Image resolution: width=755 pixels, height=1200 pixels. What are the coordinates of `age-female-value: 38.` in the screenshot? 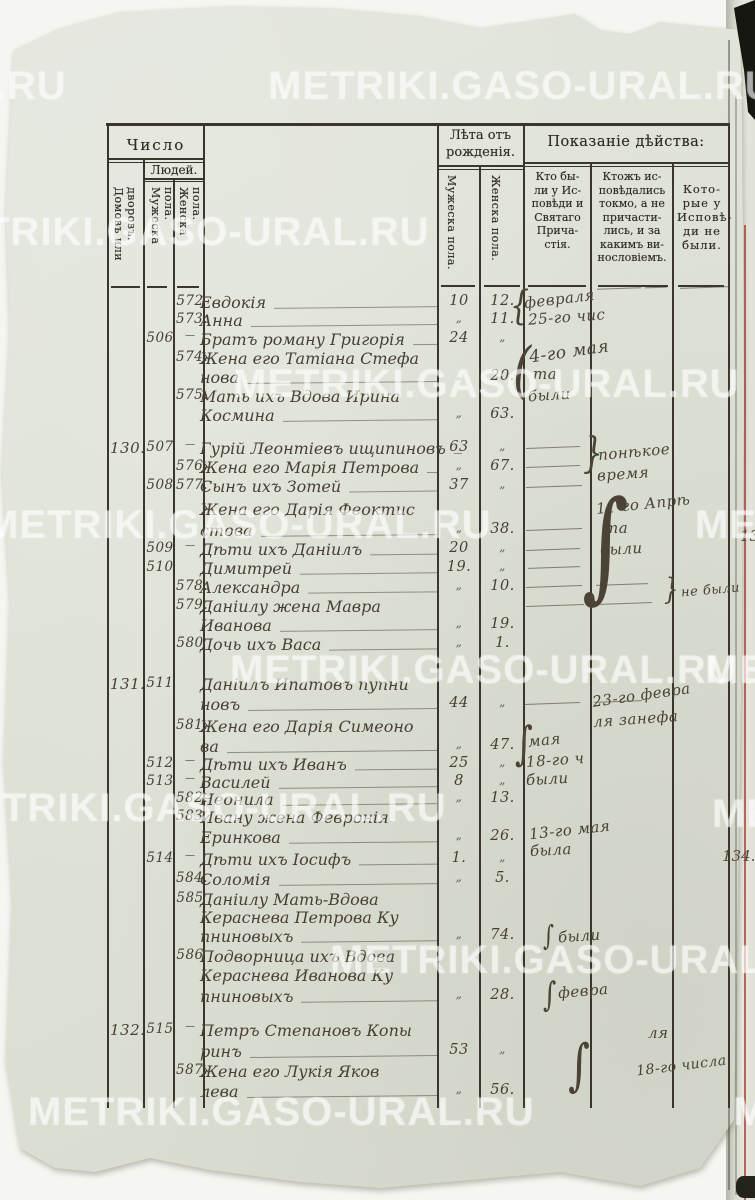 It's located at (502, 529).